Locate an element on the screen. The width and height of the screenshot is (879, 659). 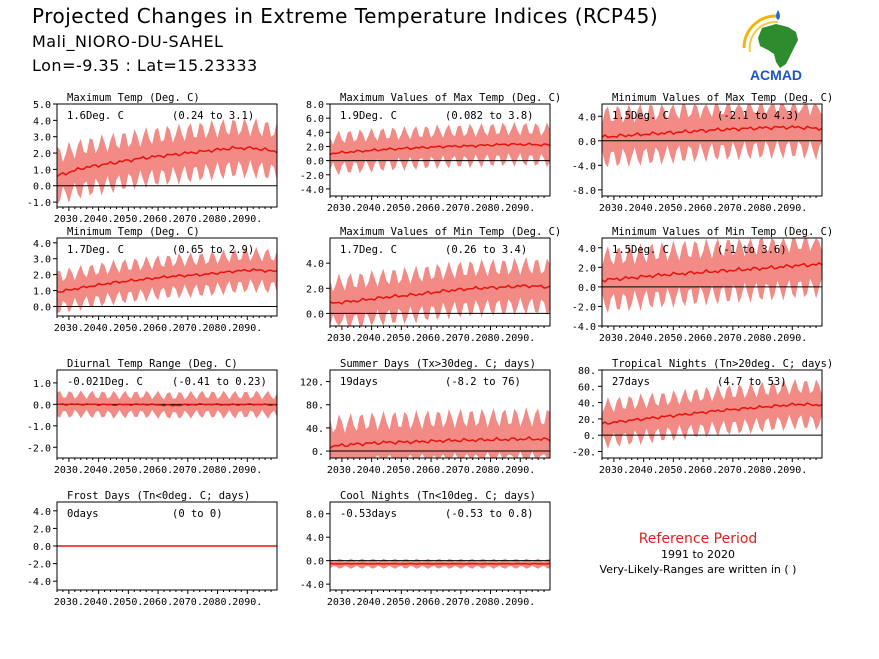
chart-stat: 1.9Deg. C is located at coordinates (368, 116).